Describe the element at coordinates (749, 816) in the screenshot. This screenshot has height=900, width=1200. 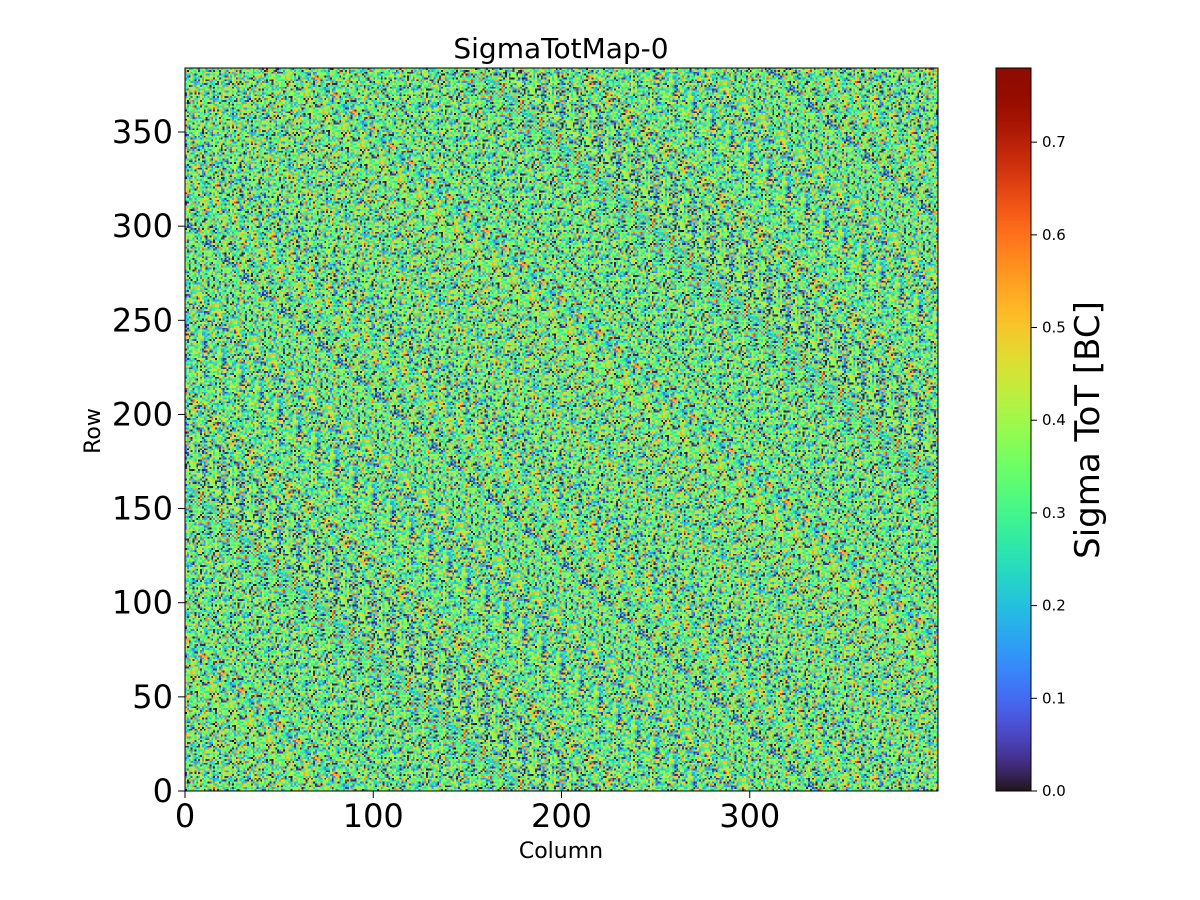
I see `x-tick-label: 300` at that location.